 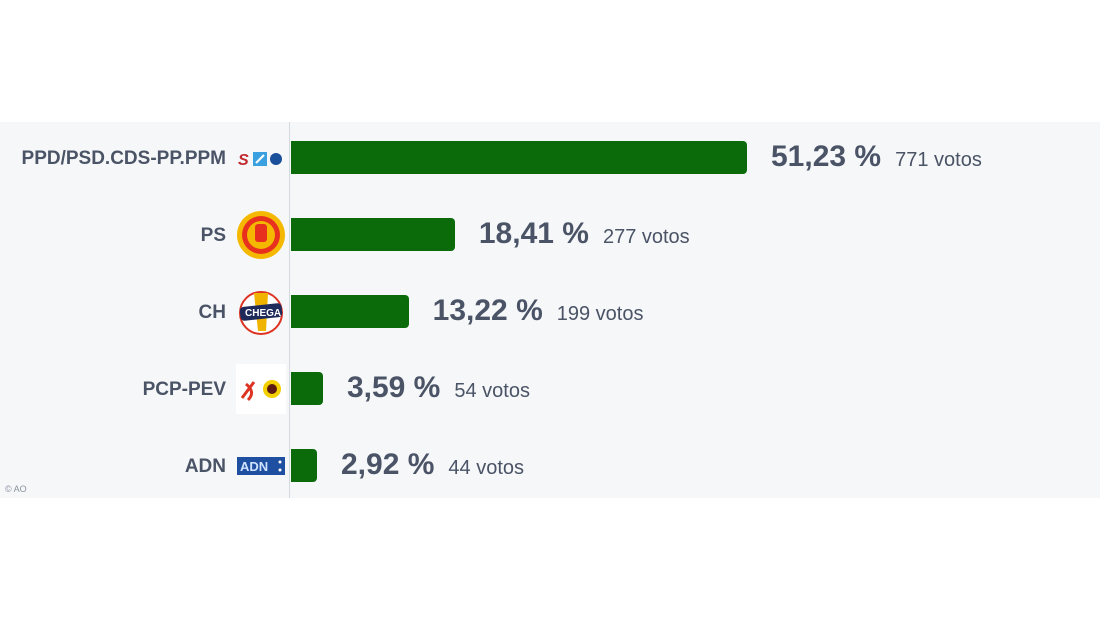 I want to click on bar-row: PS 18,41 % 277 votos, so click(x=550, y=235).